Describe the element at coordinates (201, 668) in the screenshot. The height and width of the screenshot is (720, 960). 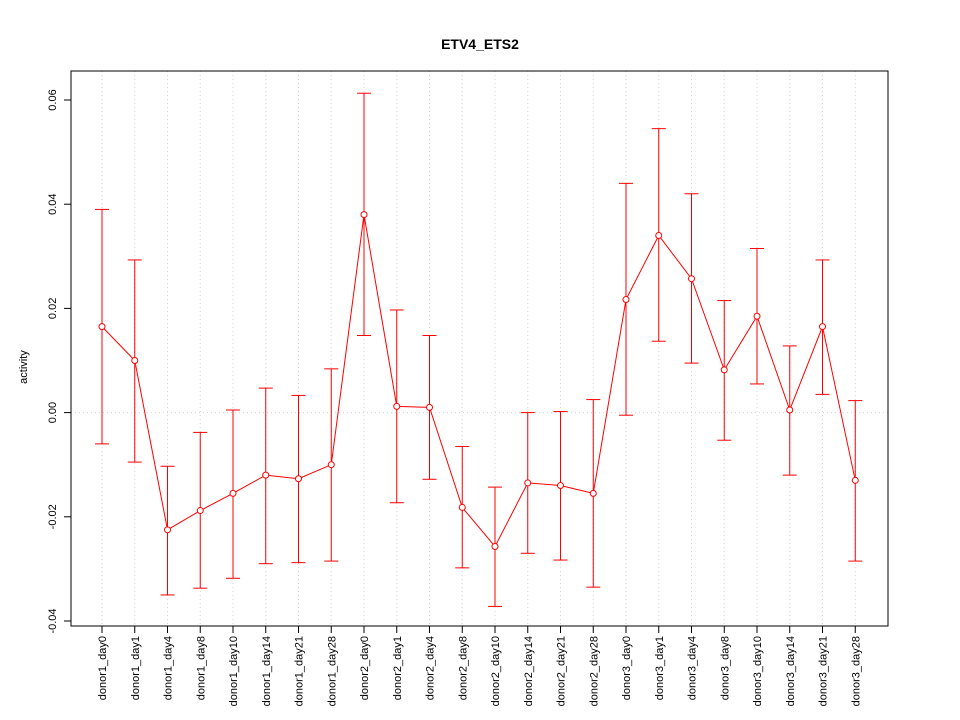
I see `x-tick-label: donor1_day8` at that location.